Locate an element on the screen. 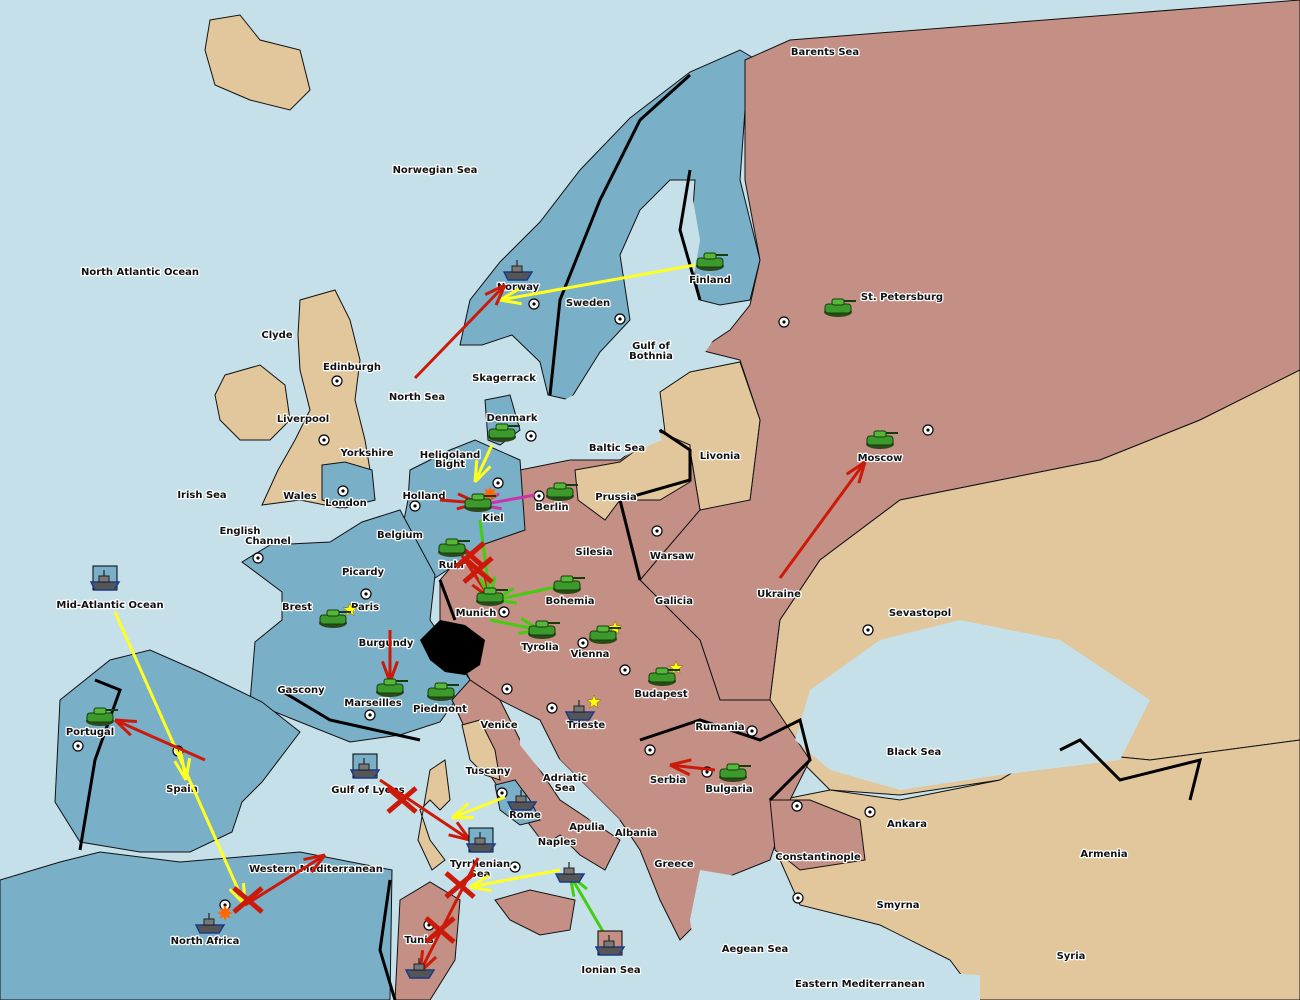 The image size is (1300, 1000). sea-black-sea is located at coordinates (972, 705).